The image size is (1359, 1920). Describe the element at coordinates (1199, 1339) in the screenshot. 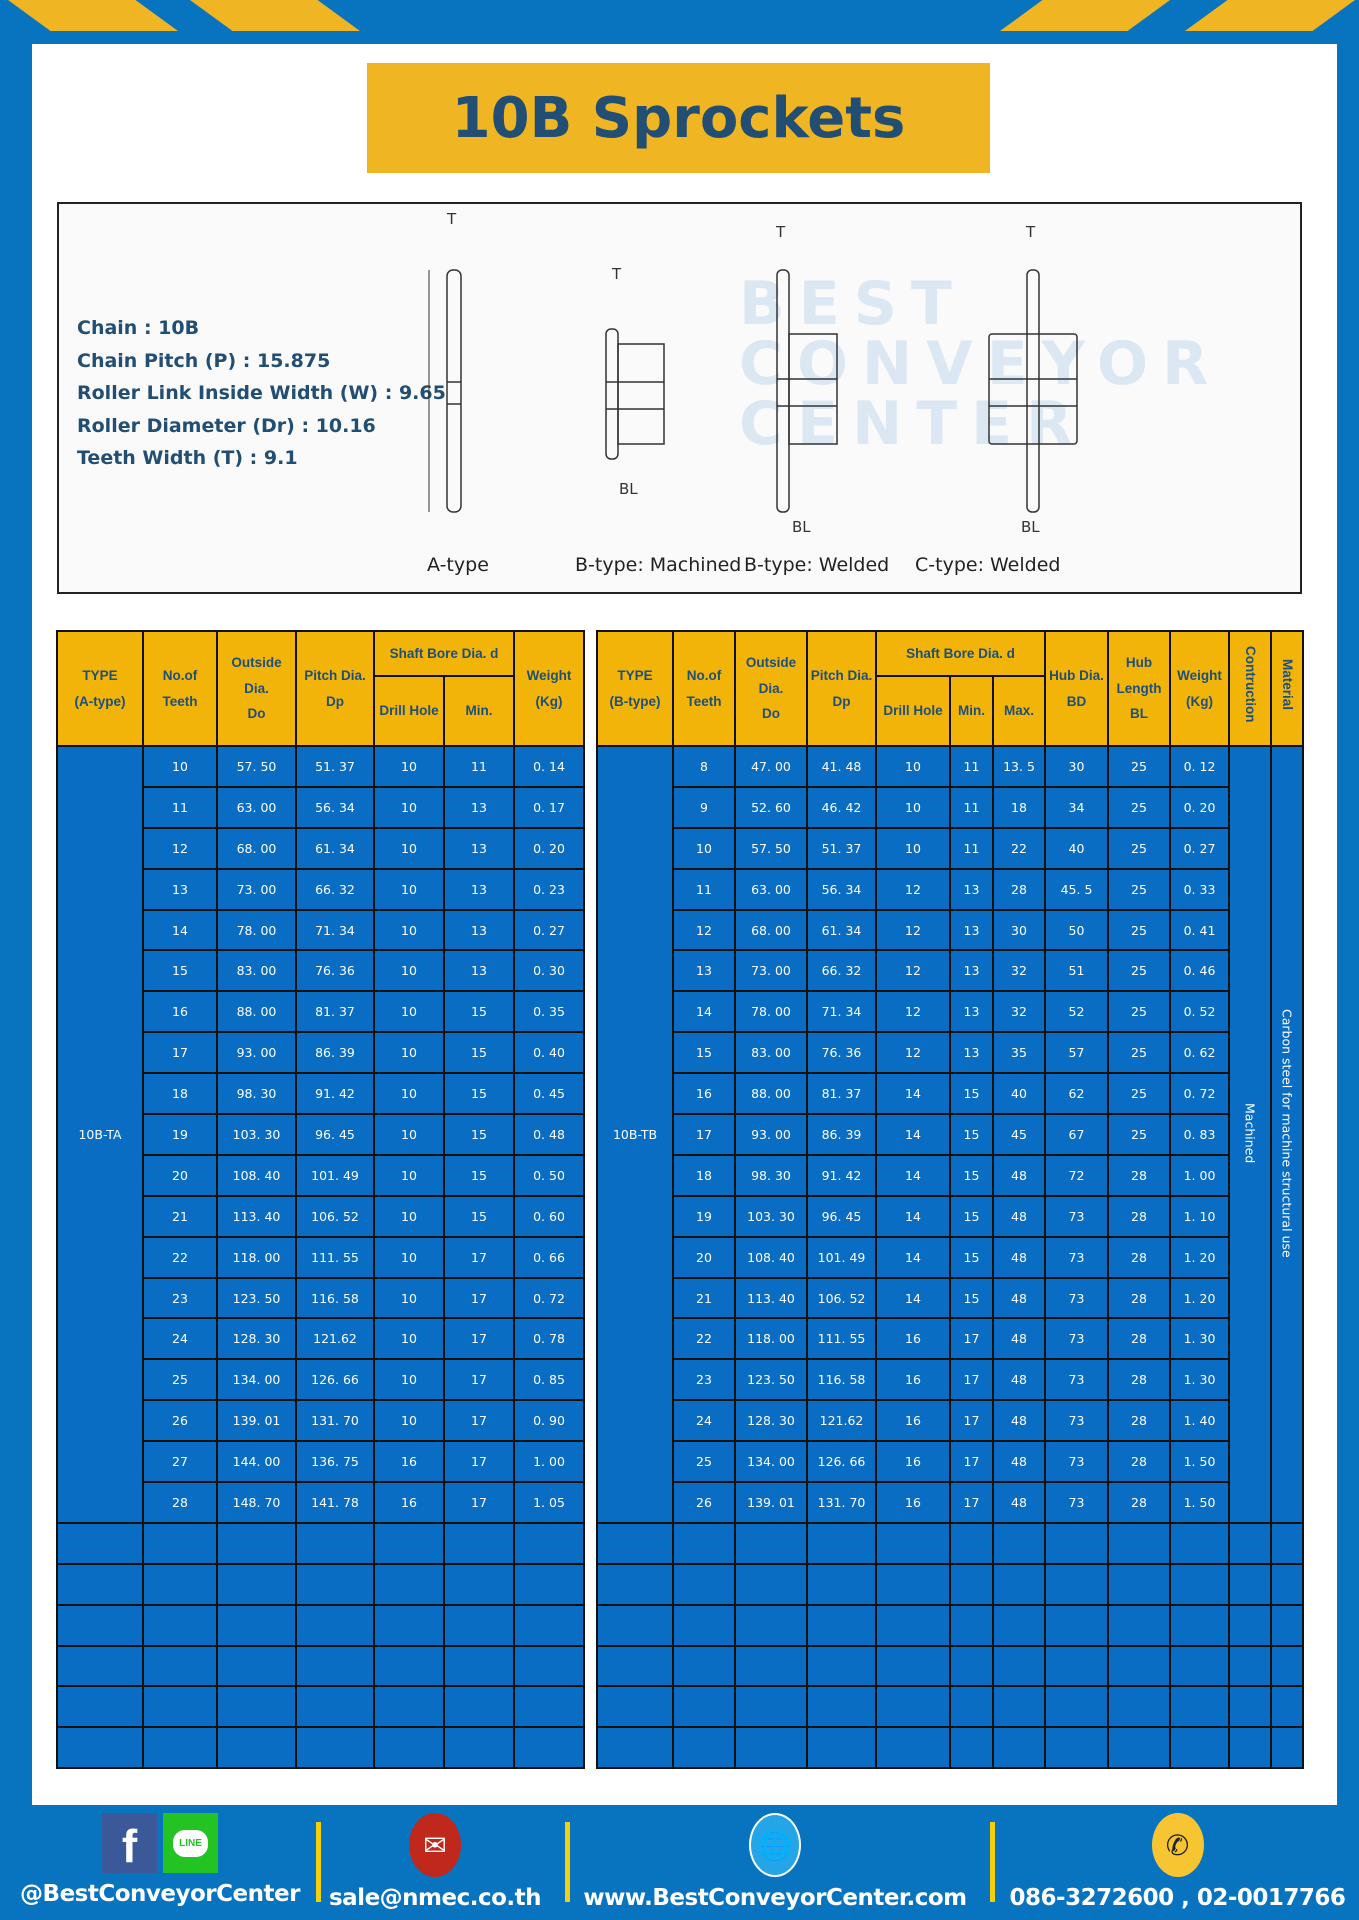

I see `weight-cell: 1. 30` at that location.